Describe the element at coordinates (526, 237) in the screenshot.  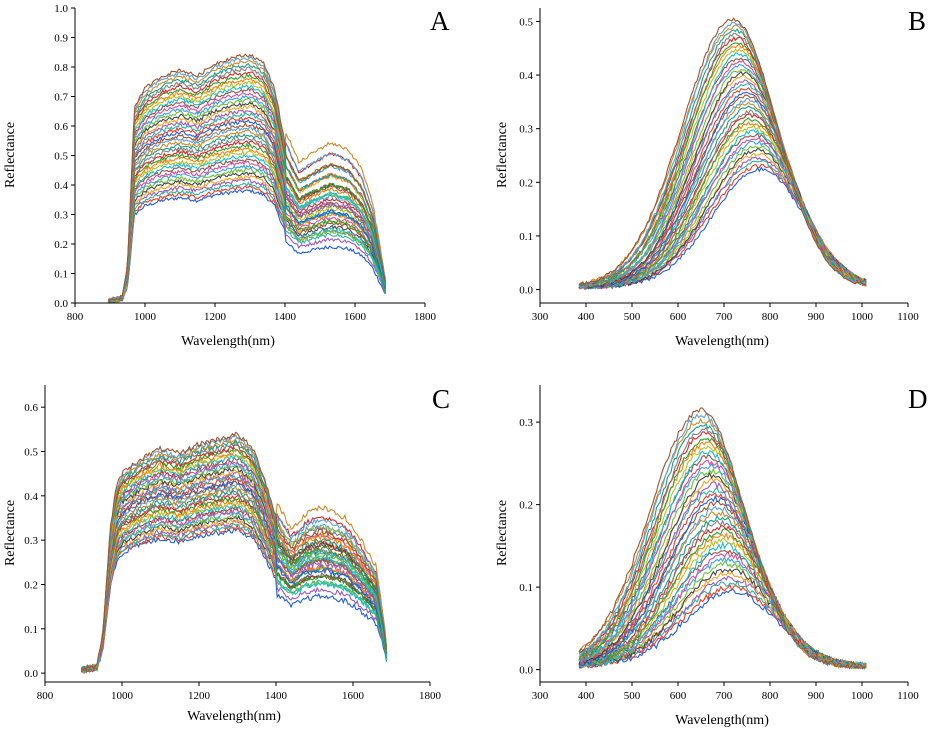
I see `panel-b-y-tick-label: 0.1` at that location.